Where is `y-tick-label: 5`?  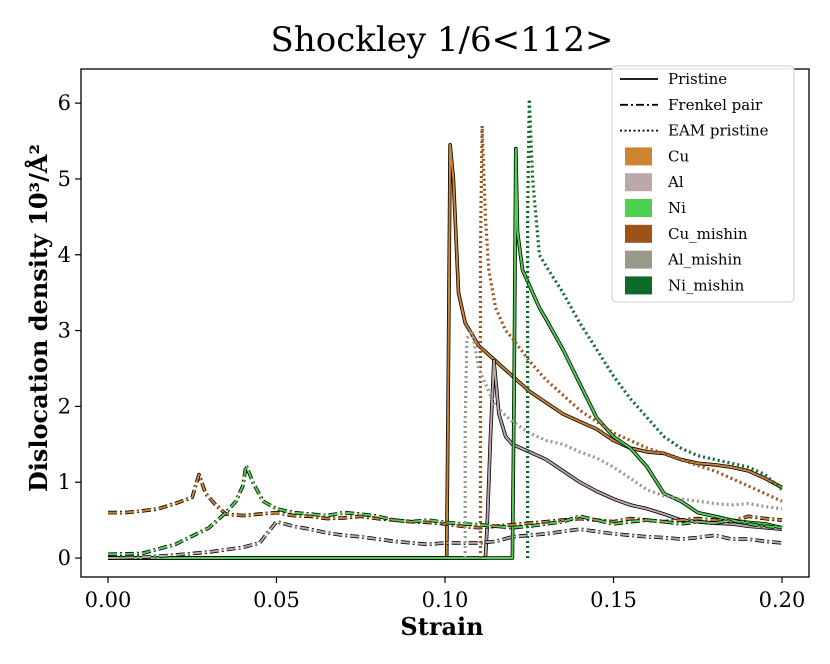
y-tick-label: 5 is located at coordinates (64, 179).